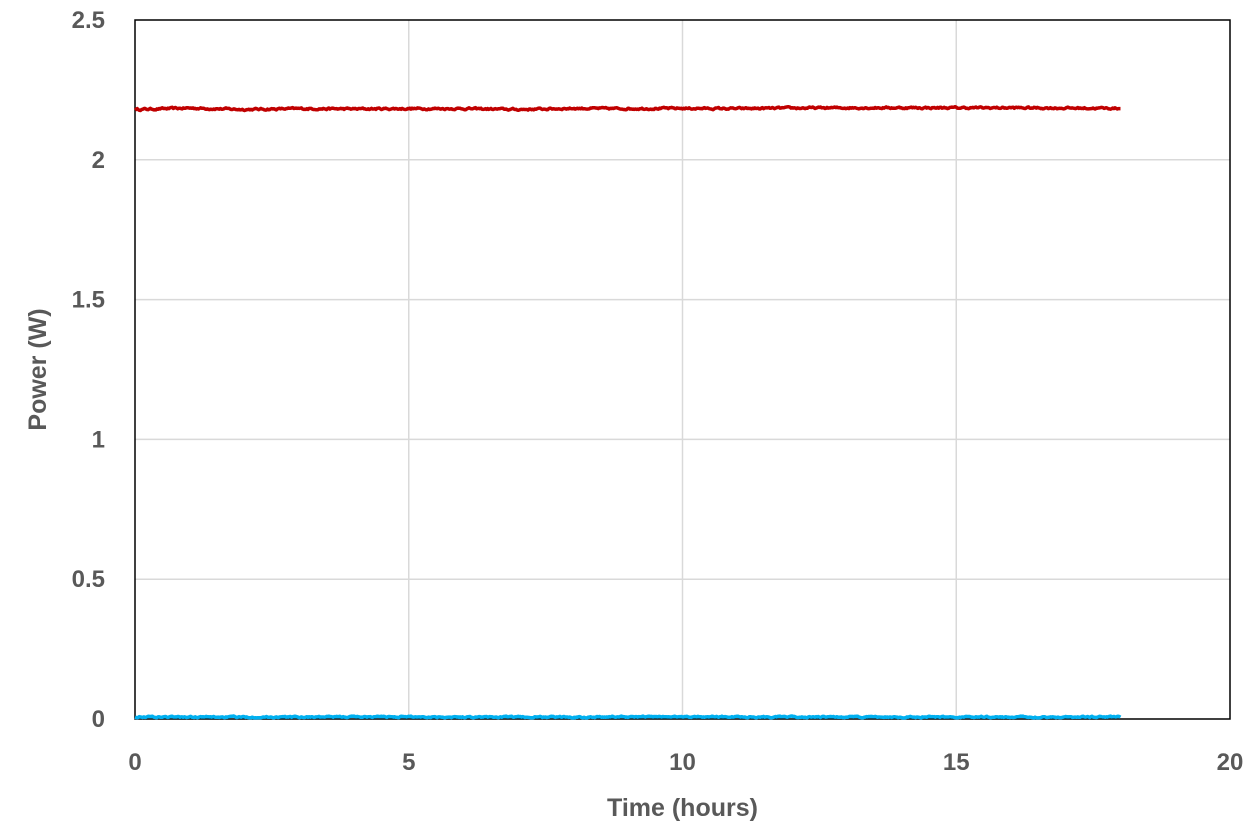  I want to click on y-tick-labels: 0 0.5 1 1.5 2 2.5, so click(88, 370).